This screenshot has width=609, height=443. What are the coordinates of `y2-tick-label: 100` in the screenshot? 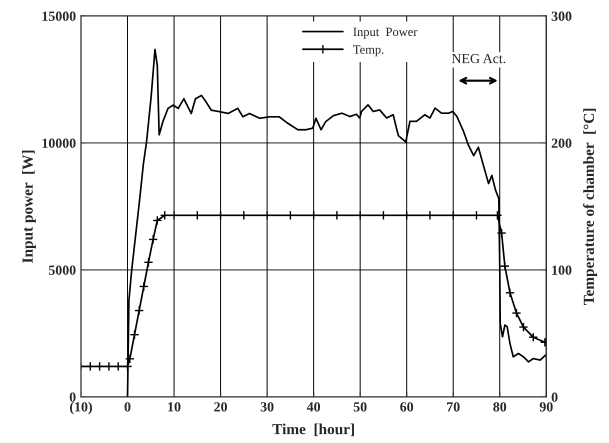 It's located at (562, 270).